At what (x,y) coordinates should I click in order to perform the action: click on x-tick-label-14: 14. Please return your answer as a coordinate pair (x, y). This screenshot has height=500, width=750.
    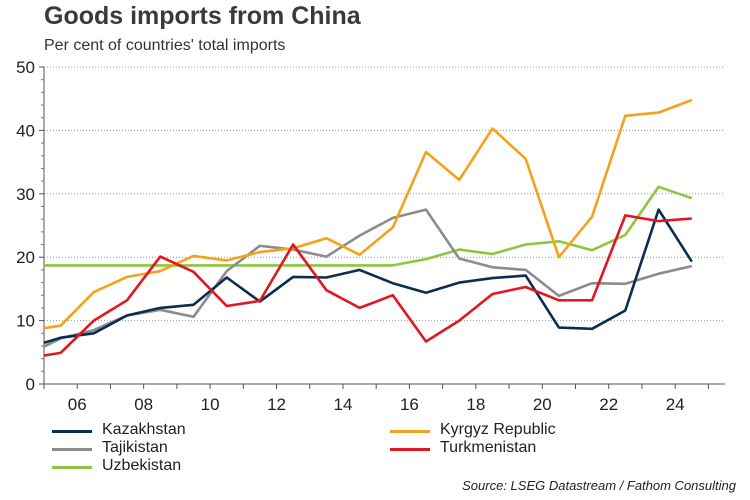
    Looking at the image, I should click on (343, 404).